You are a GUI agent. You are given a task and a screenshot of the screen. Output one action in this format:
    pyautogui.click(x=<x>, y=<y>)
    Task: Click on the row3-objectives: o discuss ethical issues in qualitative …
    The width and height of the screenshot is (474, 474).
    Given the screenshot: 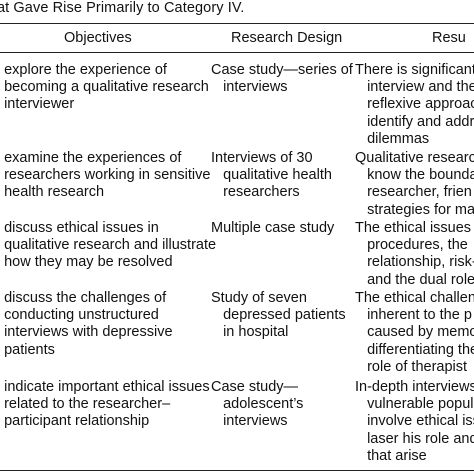 What is the action you would take?
    pyautogui.click(x=108, y=245)
    